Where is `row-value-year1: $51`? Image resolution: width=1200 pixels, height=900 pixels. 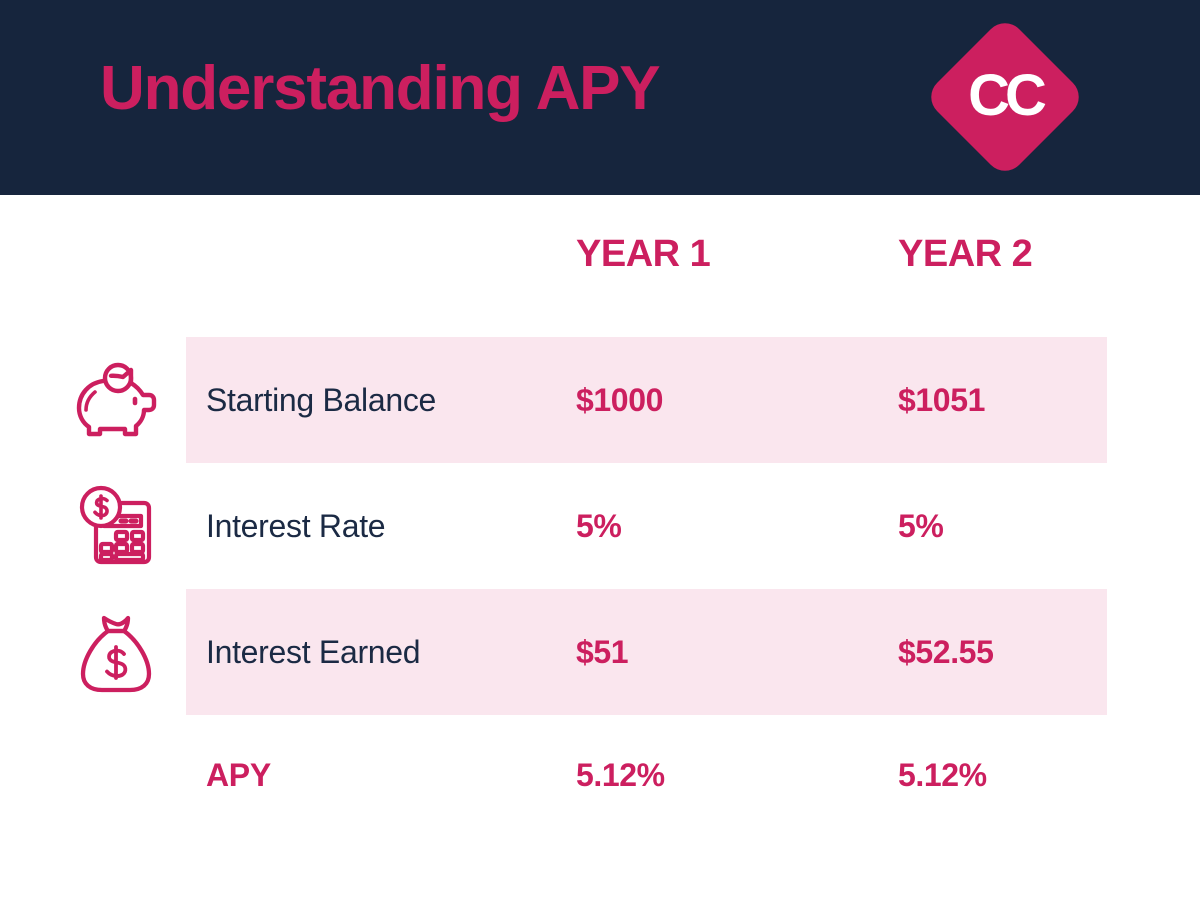
row-value-year1: $51 is located at coordinates (602, 651).